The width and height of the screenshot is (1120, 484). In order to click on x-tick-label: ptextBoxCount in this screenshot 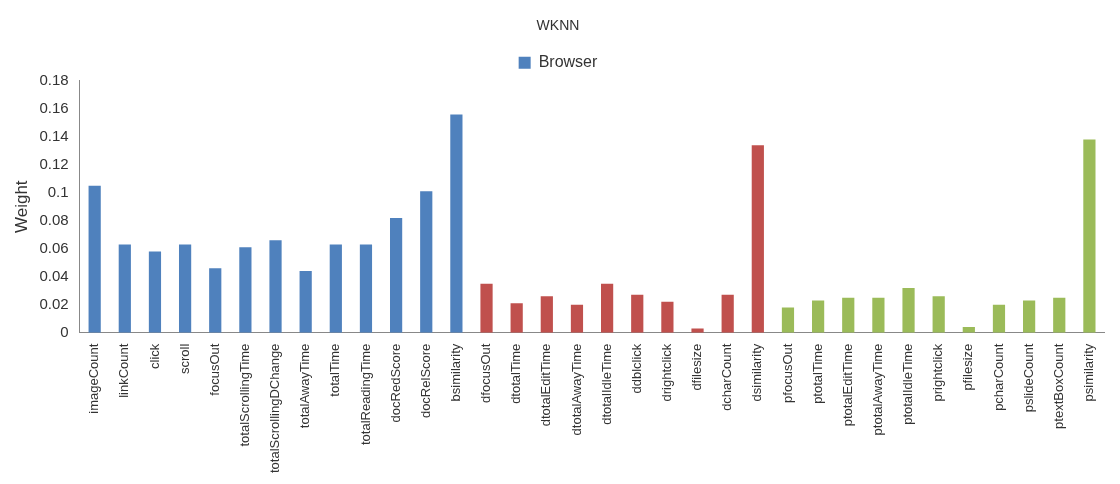, I will do `click(1058, 386)`.